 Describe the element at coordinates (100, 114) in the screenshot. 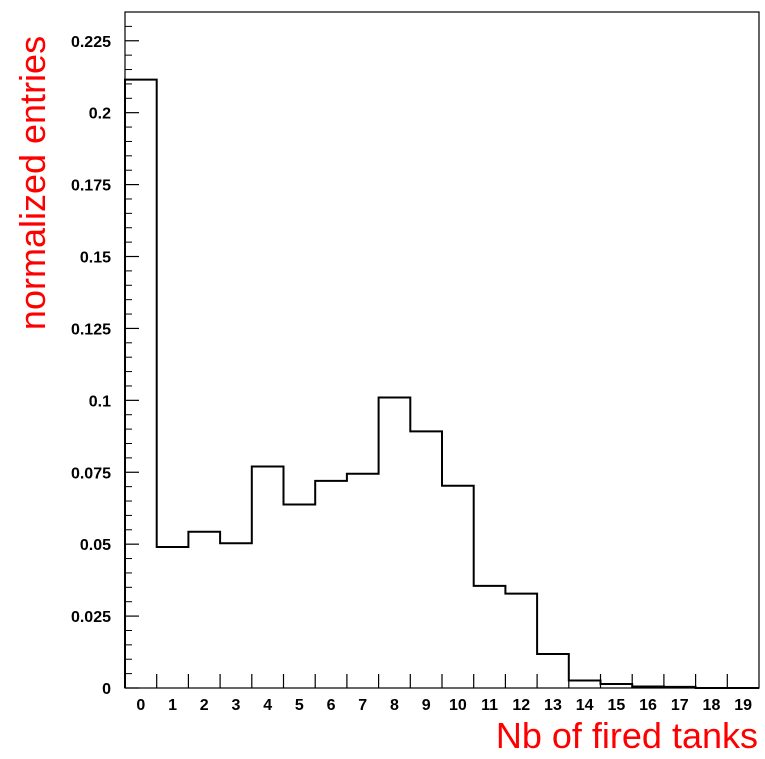

I see `y-tick-label: 0.2` at that location.